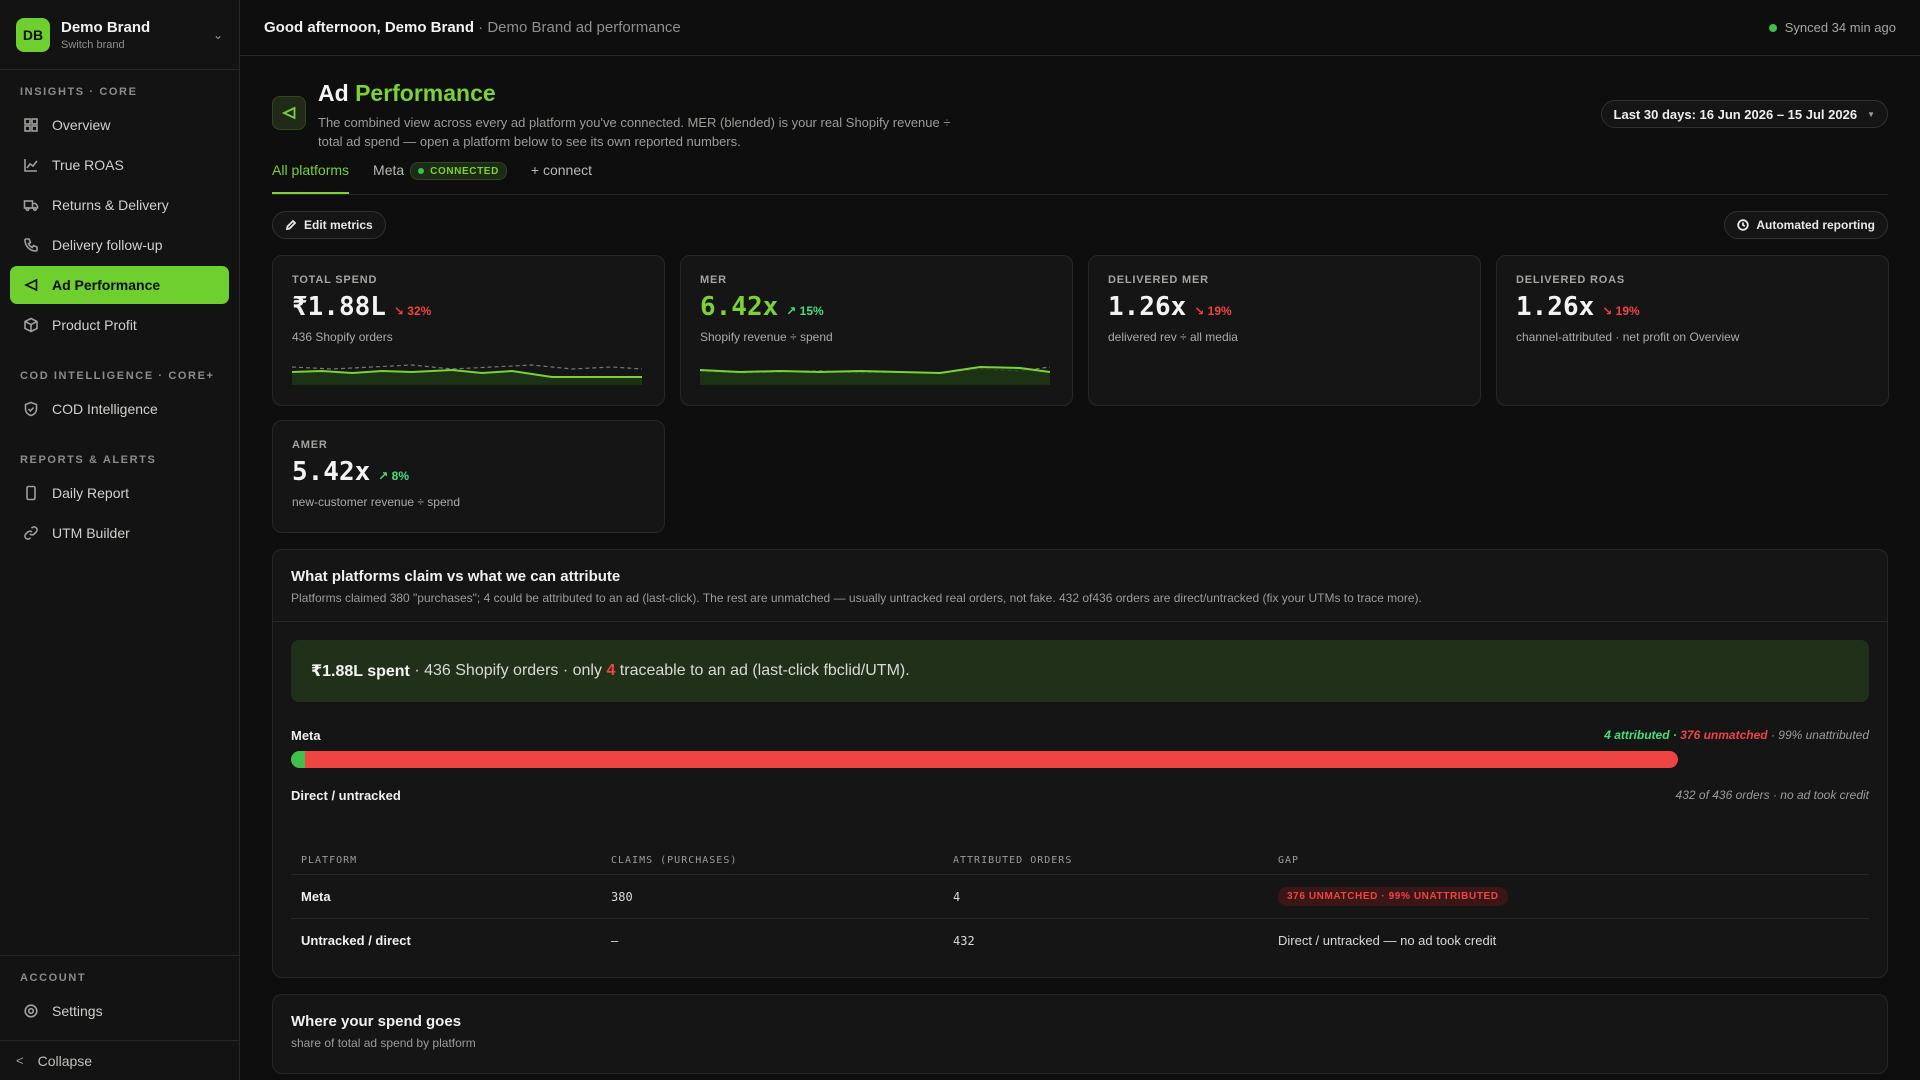  Describe the element at coordinates (91, 533) in the screenshot. I see `sidebar-item-label: UTM Builder` at that location.